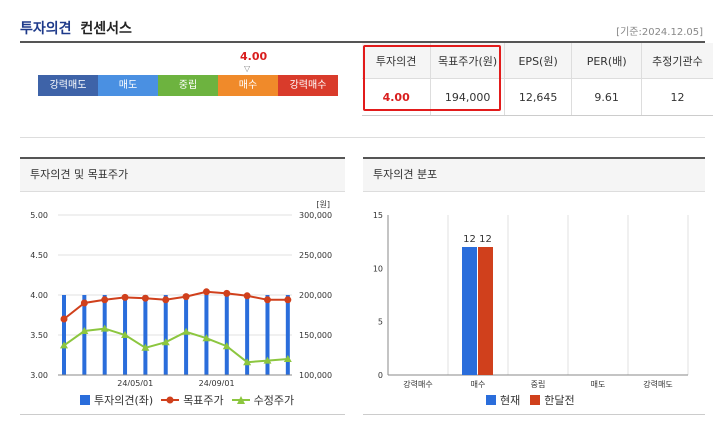 This screenshot has height=423, width=713. Describe the element at coordinates (240, 400) in the screenshot. I see `legend-adjusted-swatch` at that location.